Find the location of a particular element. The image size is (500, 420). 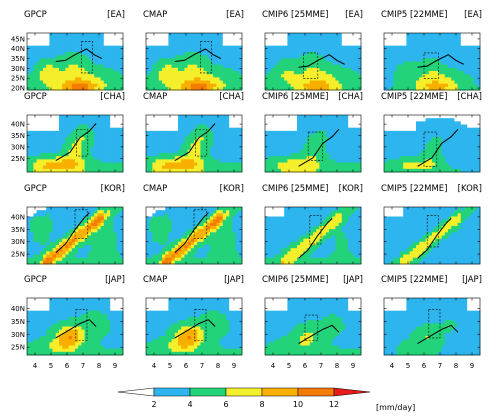

y-tick-label: 20N is located at coordinates (18, 89).